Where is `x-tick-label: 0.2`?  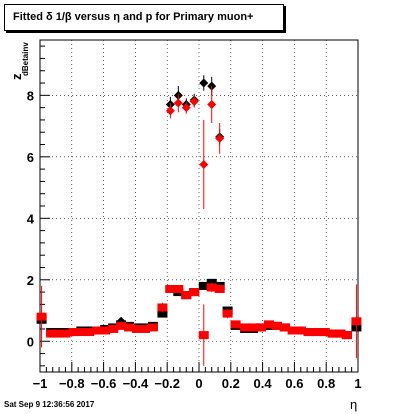
x-tick-label: 0.2 is located at coordinates (231, 383).